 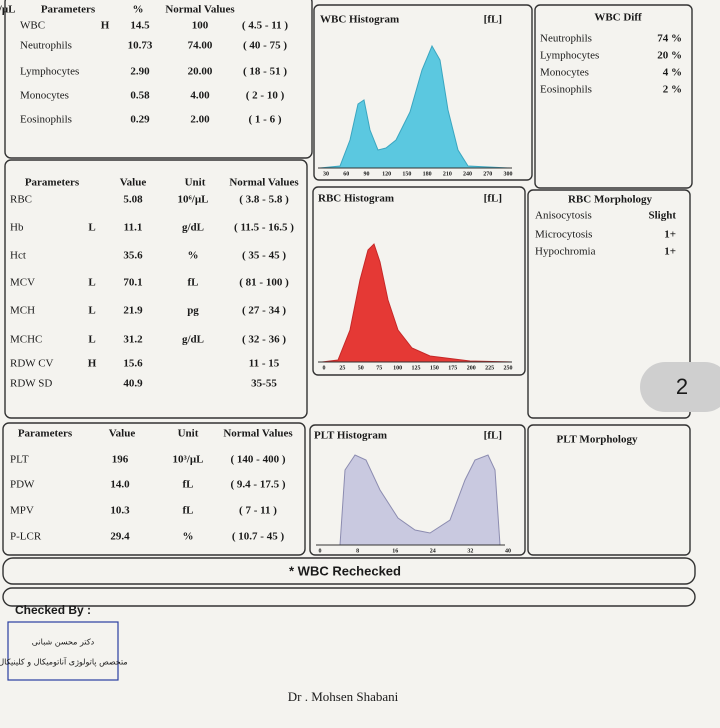 What do you see at coordinates (258, 460) in the screenshot?
I see `normal: ( 140 - 400 )` at bounding box center [258, 460].